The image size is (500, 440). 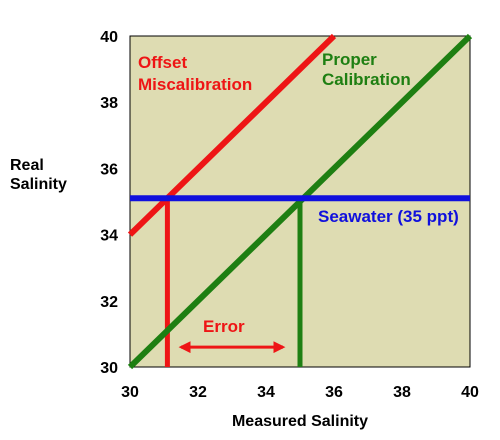 I want to click on y-tick-label: 30, so click(x=109, y=368).